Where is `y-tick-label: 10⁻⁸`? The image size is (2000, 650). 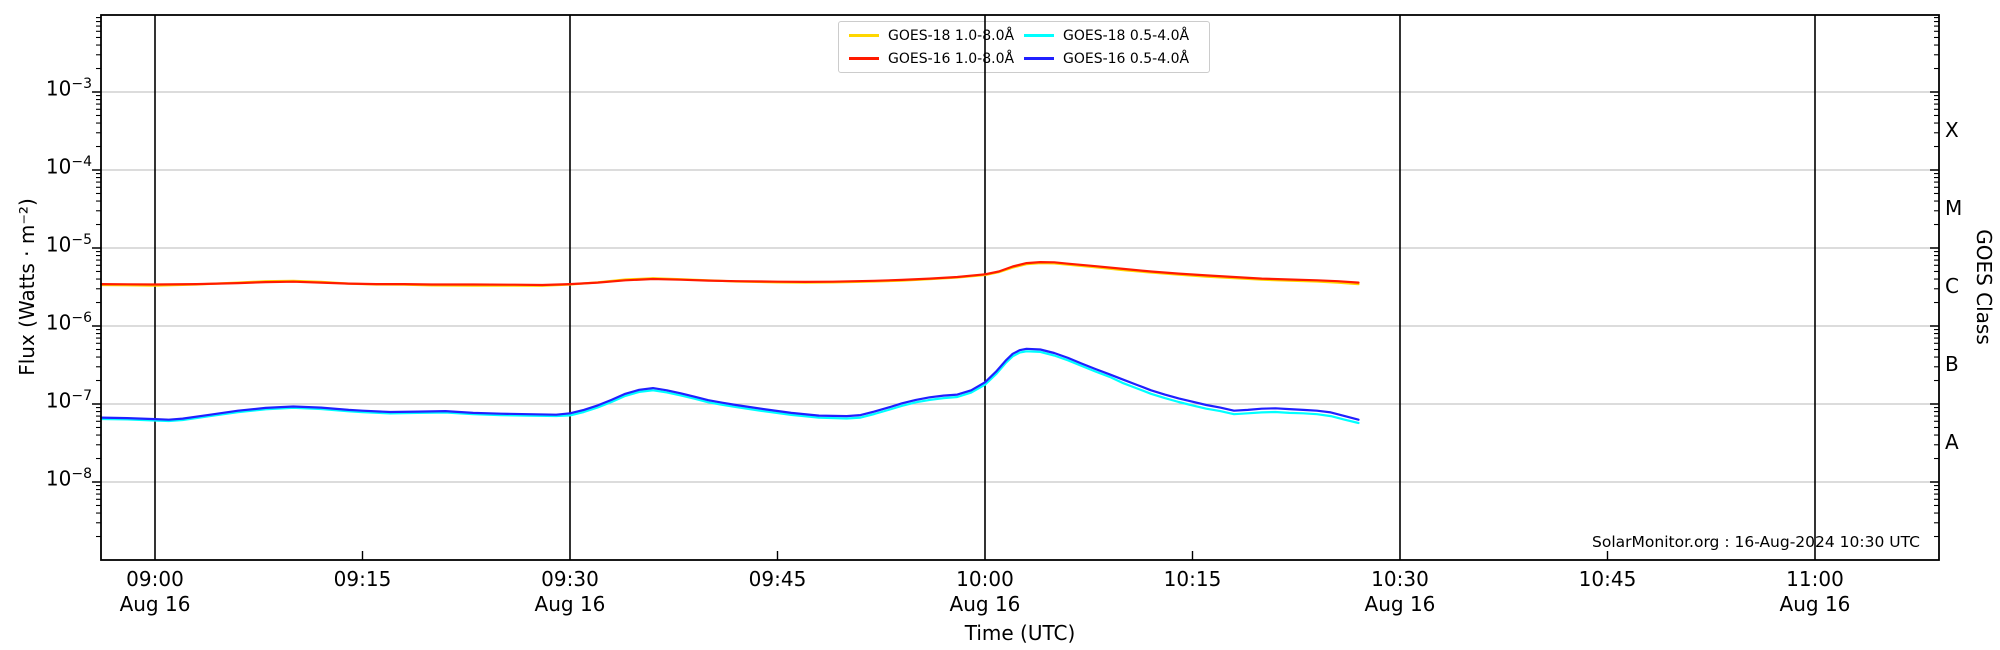
y-tick-label: 10⁻⁸ is located at coordinates (68, 478).